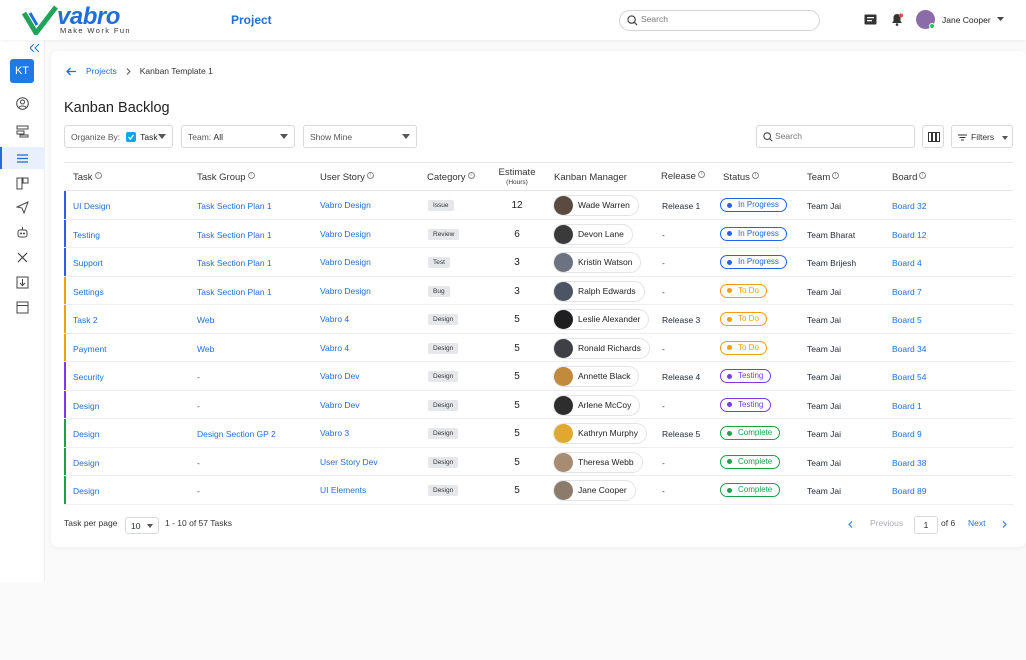  What do you see at coordinates (22, 131) in the screenshot?
I see `board-icon` at bounding box center [22, 131].